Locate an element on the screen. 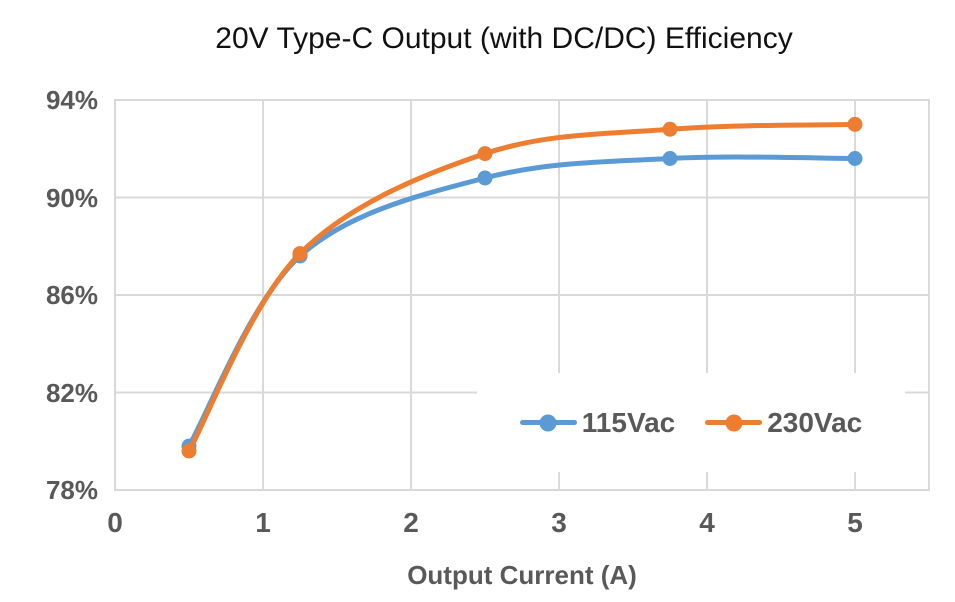 The width and height of the screenshot is (955, 602). legend-item-230vac: 230Vac is located at coordinates (784, 422).